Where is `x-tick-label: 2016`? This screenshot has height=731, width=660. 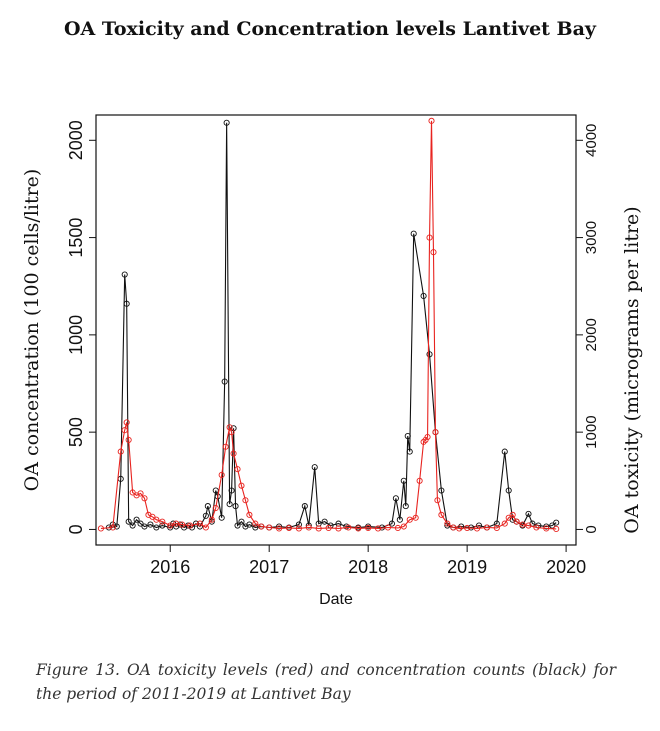
x-tick-label: 2016 is located at coordinates (170, 567).